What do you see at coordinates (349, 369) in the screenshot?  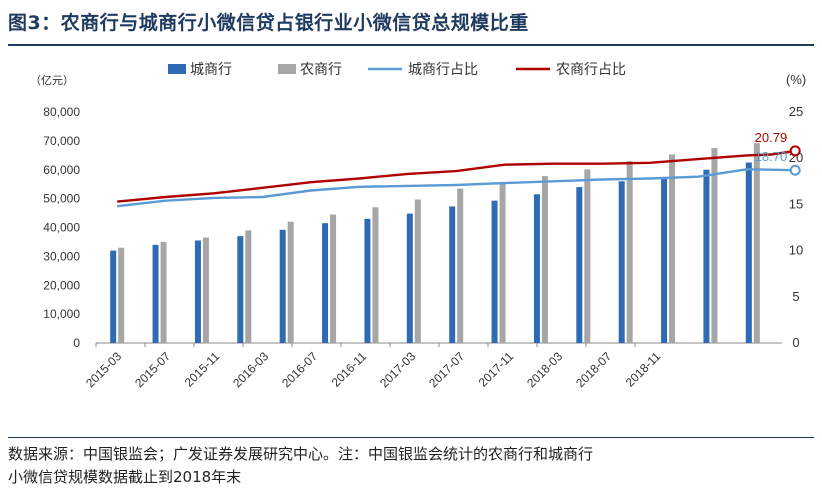 I see `x-tick-label: 2016-11` at bounding box center [349, 369].